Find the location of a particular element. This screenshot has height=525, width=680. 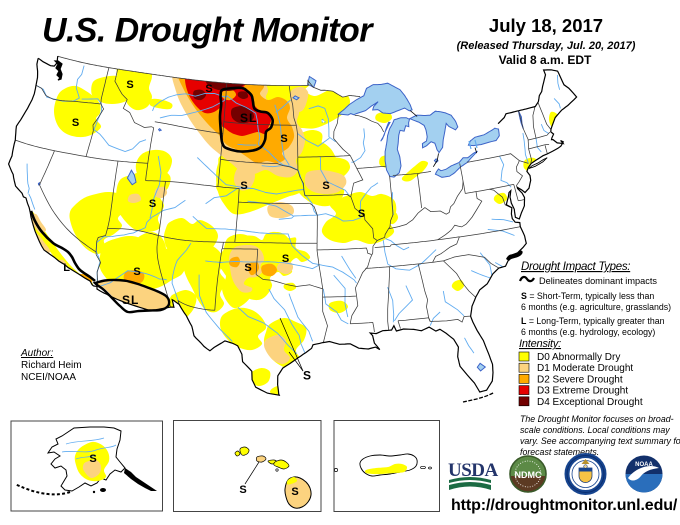

svg-text: D1 Moderate Drought is located at coordinates (585, 368).